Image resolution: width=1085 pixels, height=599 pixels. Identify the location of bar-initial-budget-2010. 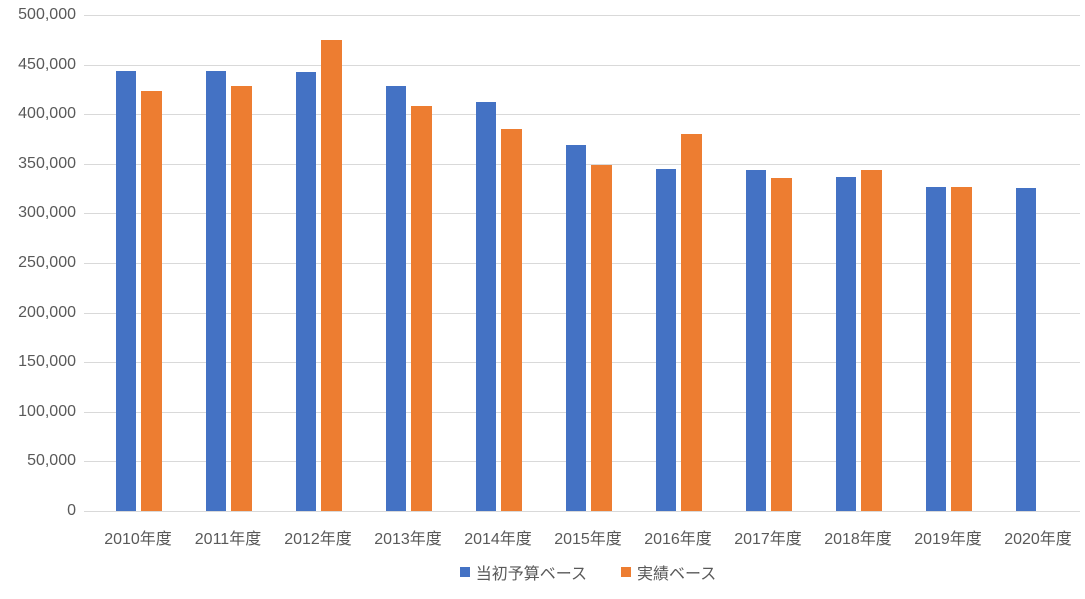
(126, 291).